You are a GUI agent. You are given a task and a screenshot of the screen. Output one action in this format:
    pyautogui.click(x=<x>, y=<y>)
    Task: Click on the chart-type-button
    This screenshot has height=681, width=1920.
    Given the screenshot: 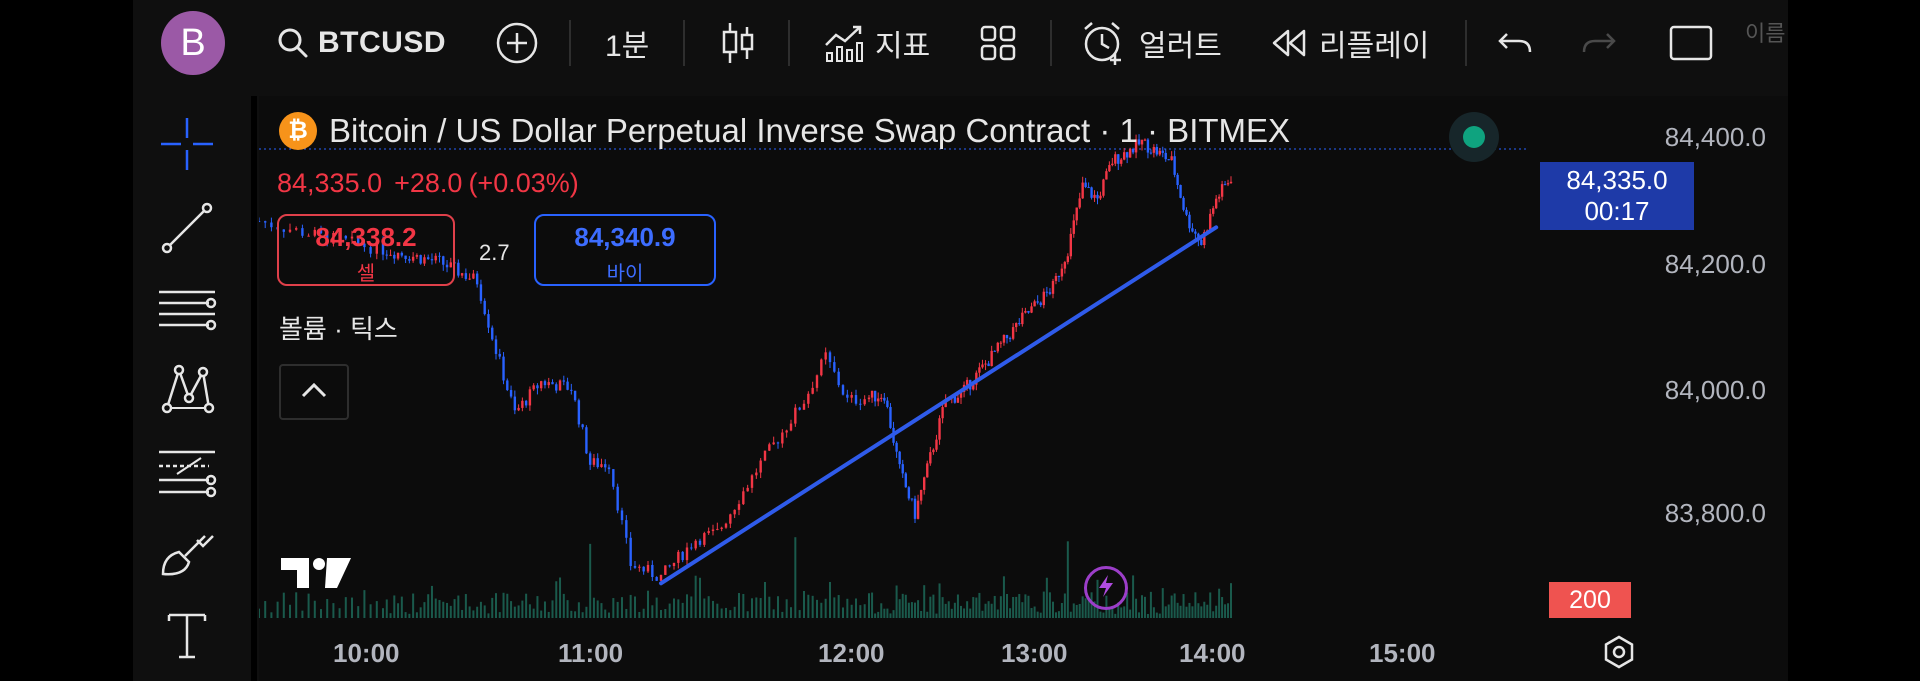 What is the action you would take?
    pyautogui.click(x=738, y=43)
    